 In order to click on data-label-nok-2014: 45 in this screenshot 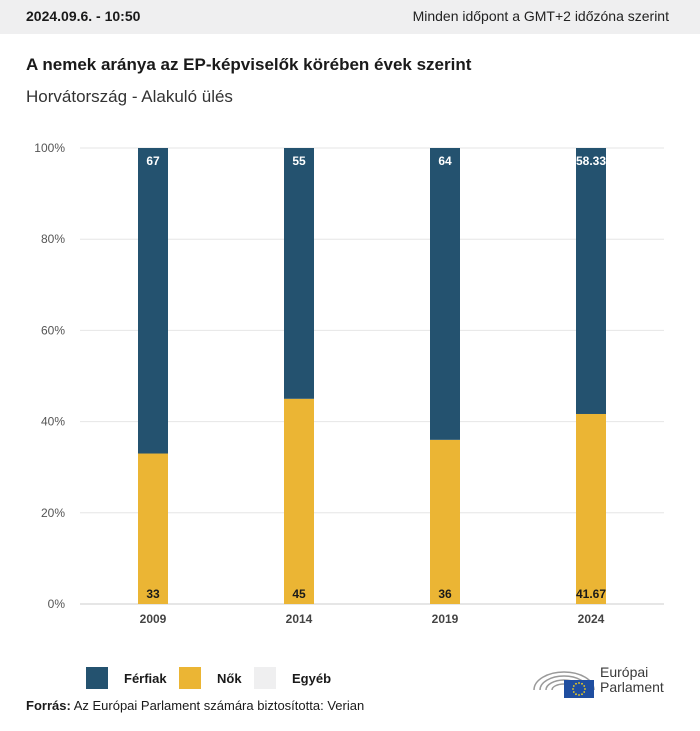, I will do `click(299, 594)`.